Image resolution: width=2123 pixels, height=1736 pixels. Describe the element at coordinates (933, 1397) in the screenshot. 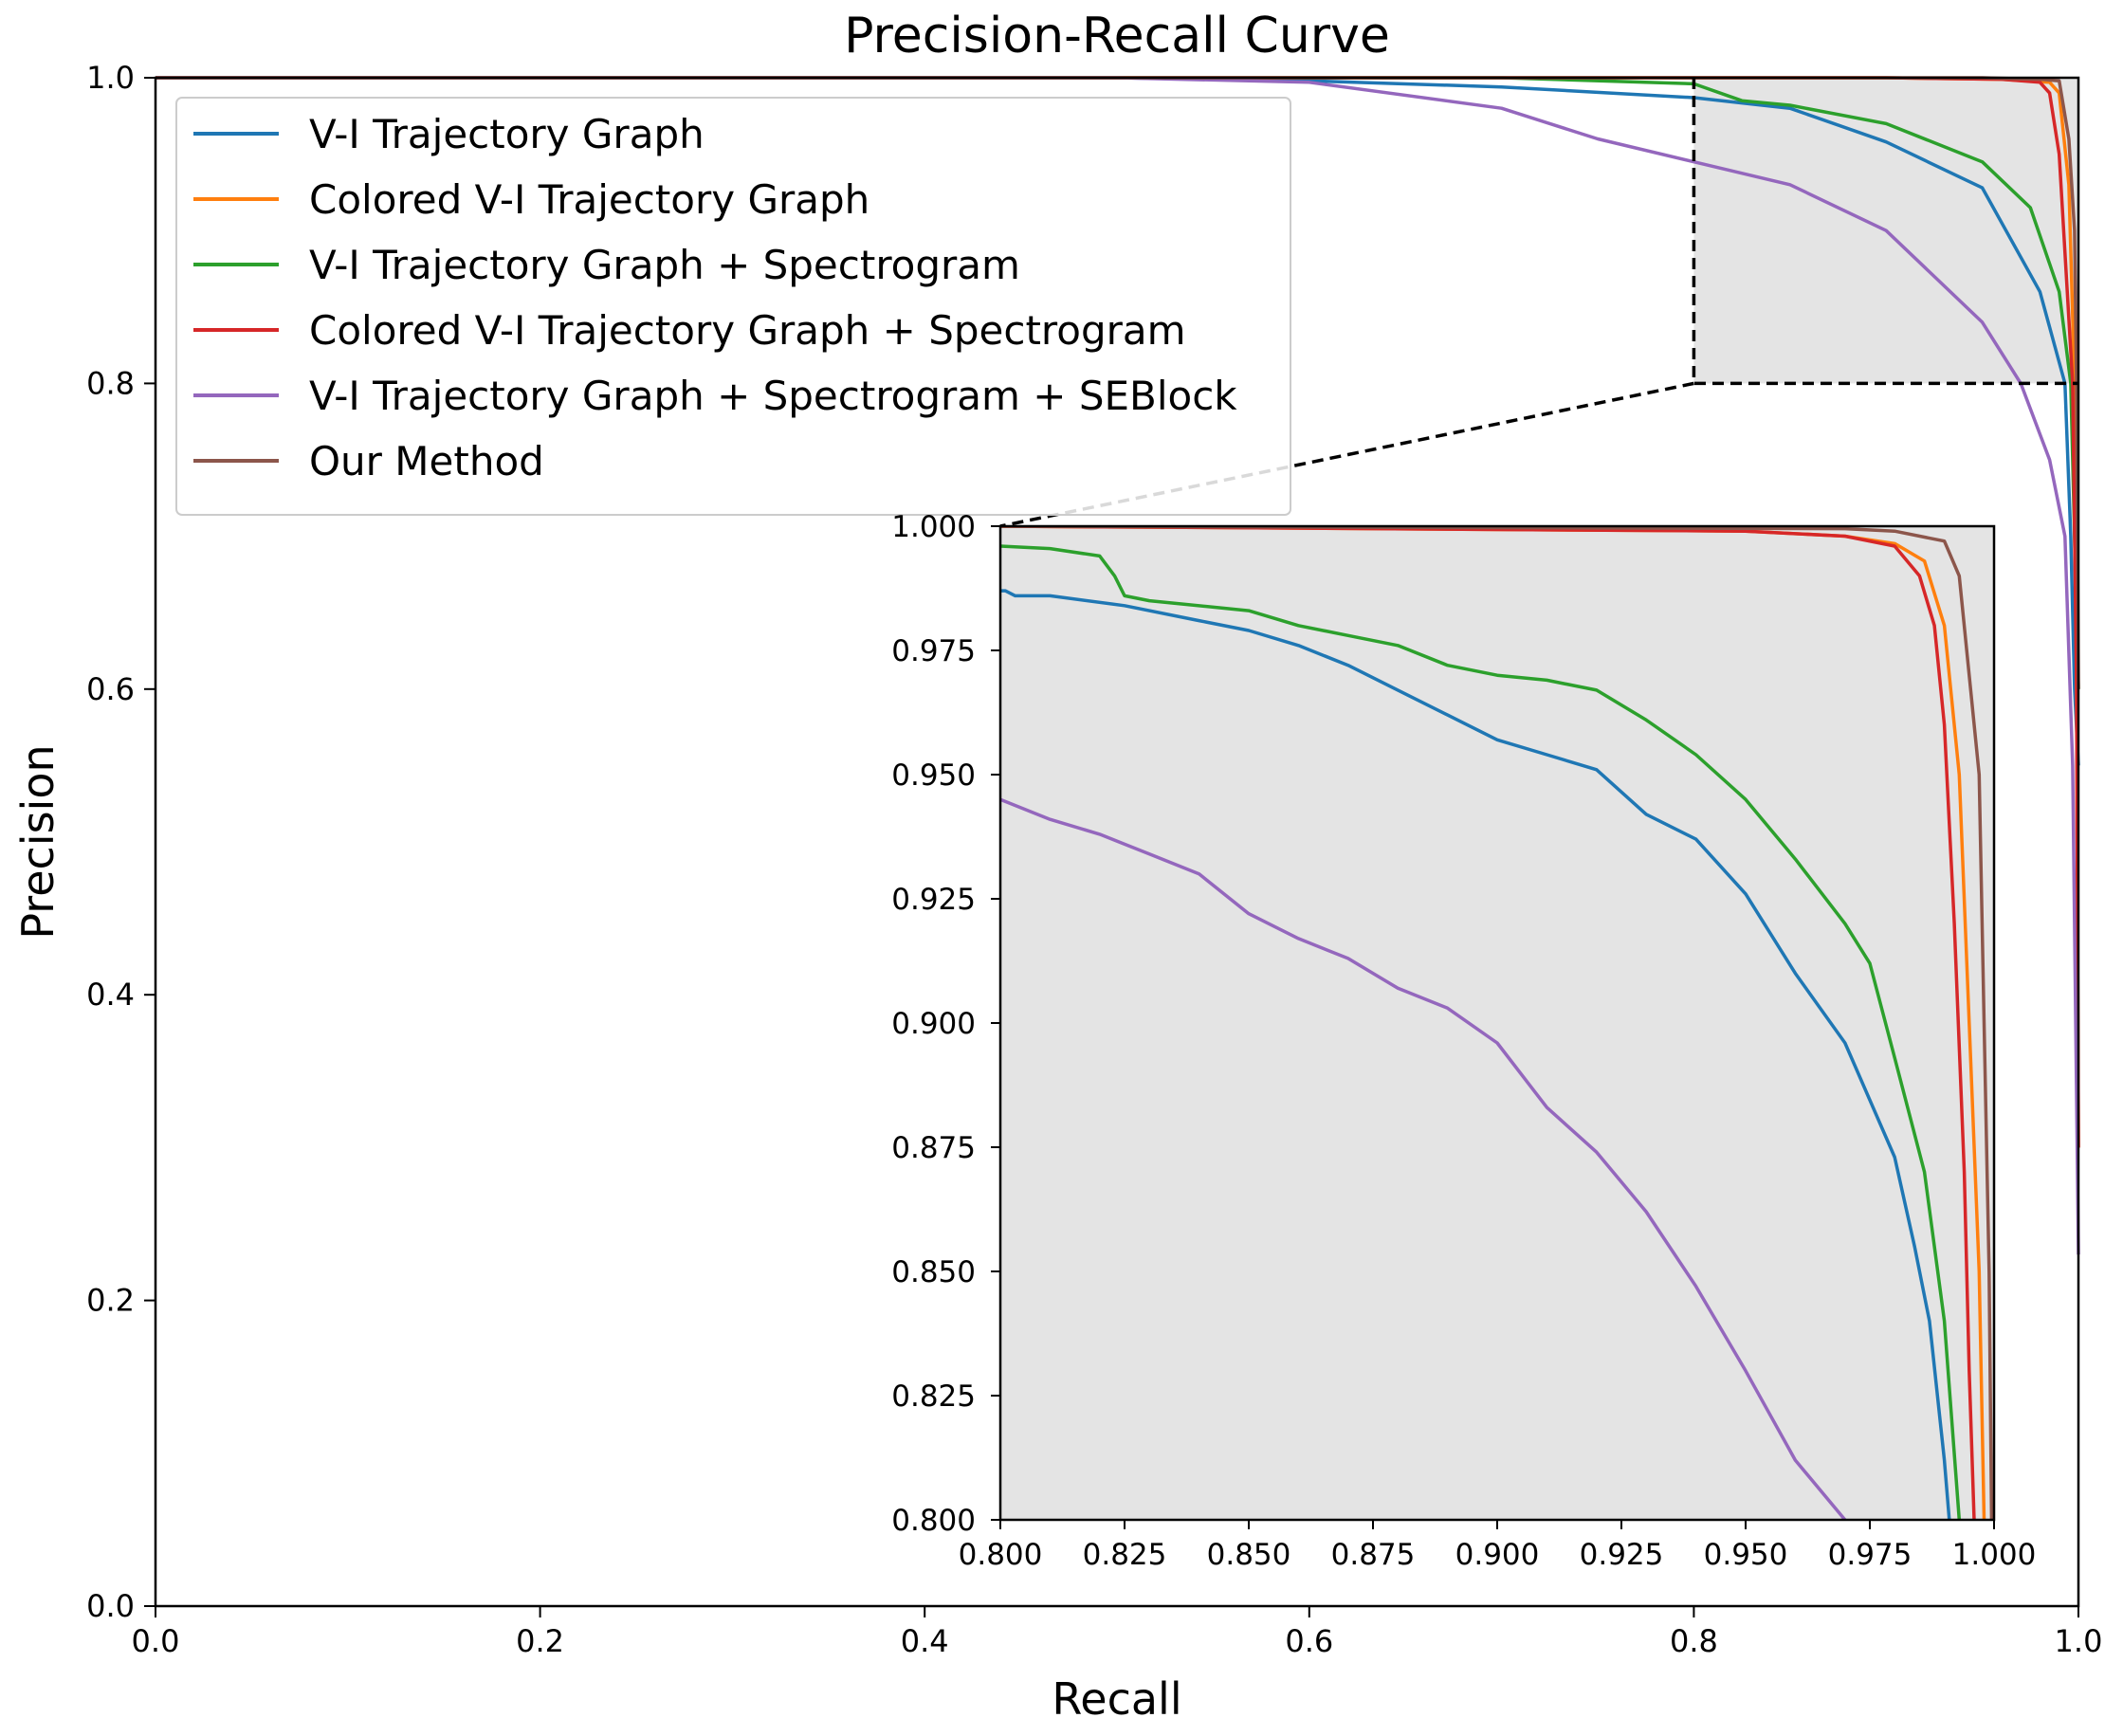

I see `inset-y-tick-label: 0.825` at that location.